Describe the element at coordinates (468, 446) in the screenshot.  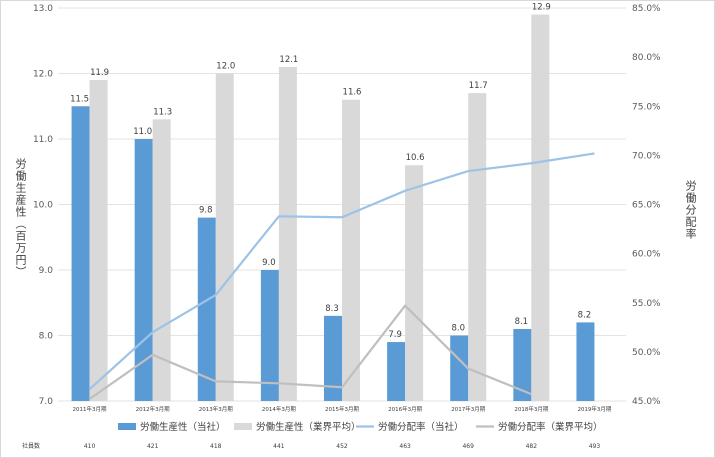
I see `employee-count: 469` at that location.